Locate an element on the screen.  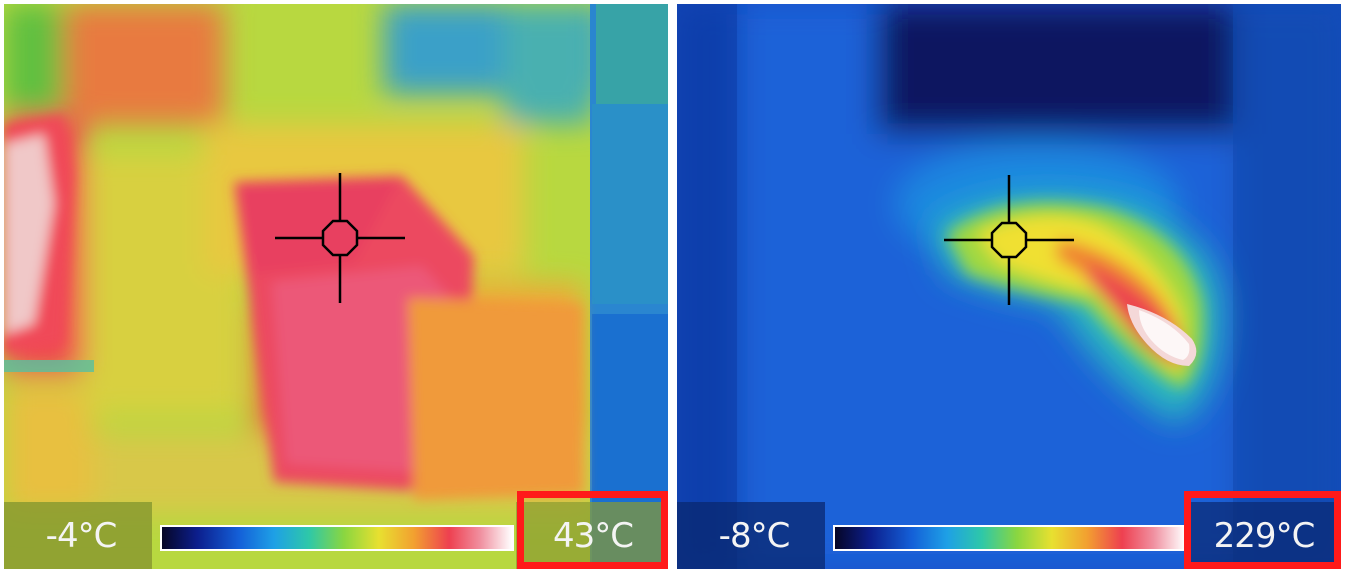
max-temp-label: 229°C is located at coordinates (1264, 536).